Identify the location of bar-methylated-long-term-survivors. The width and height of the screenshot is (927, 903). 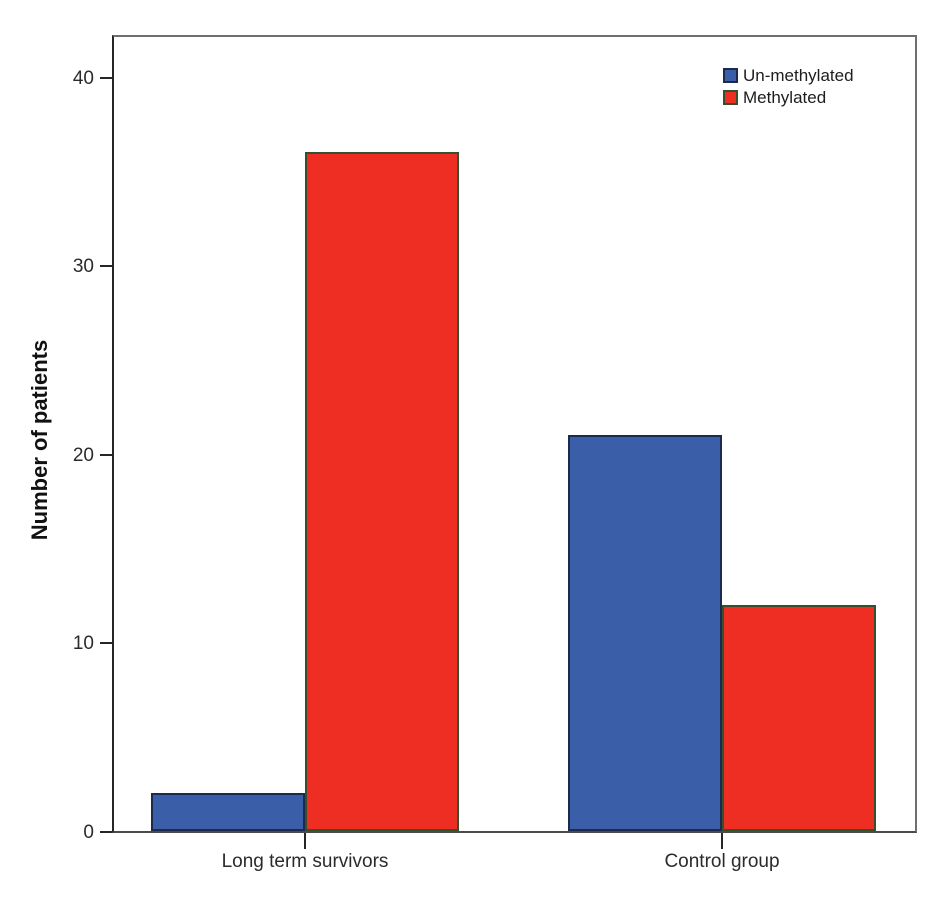
(382, 491).